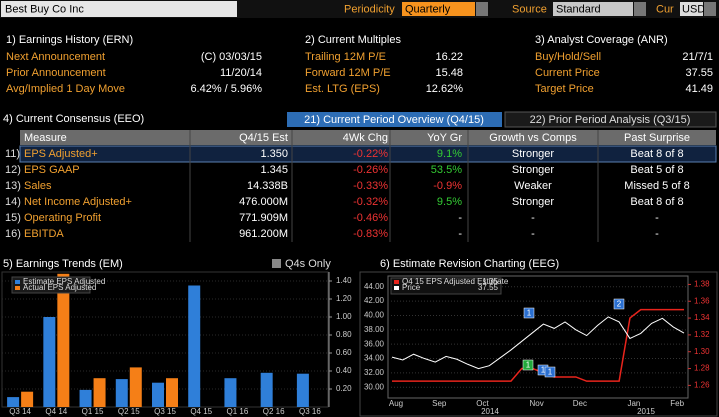 The width and height of the screenshot is (719, 417). Describe the element at coordinates (428, 9) in the screenshot. I see `periodicity-value: Quarterly` at that location.